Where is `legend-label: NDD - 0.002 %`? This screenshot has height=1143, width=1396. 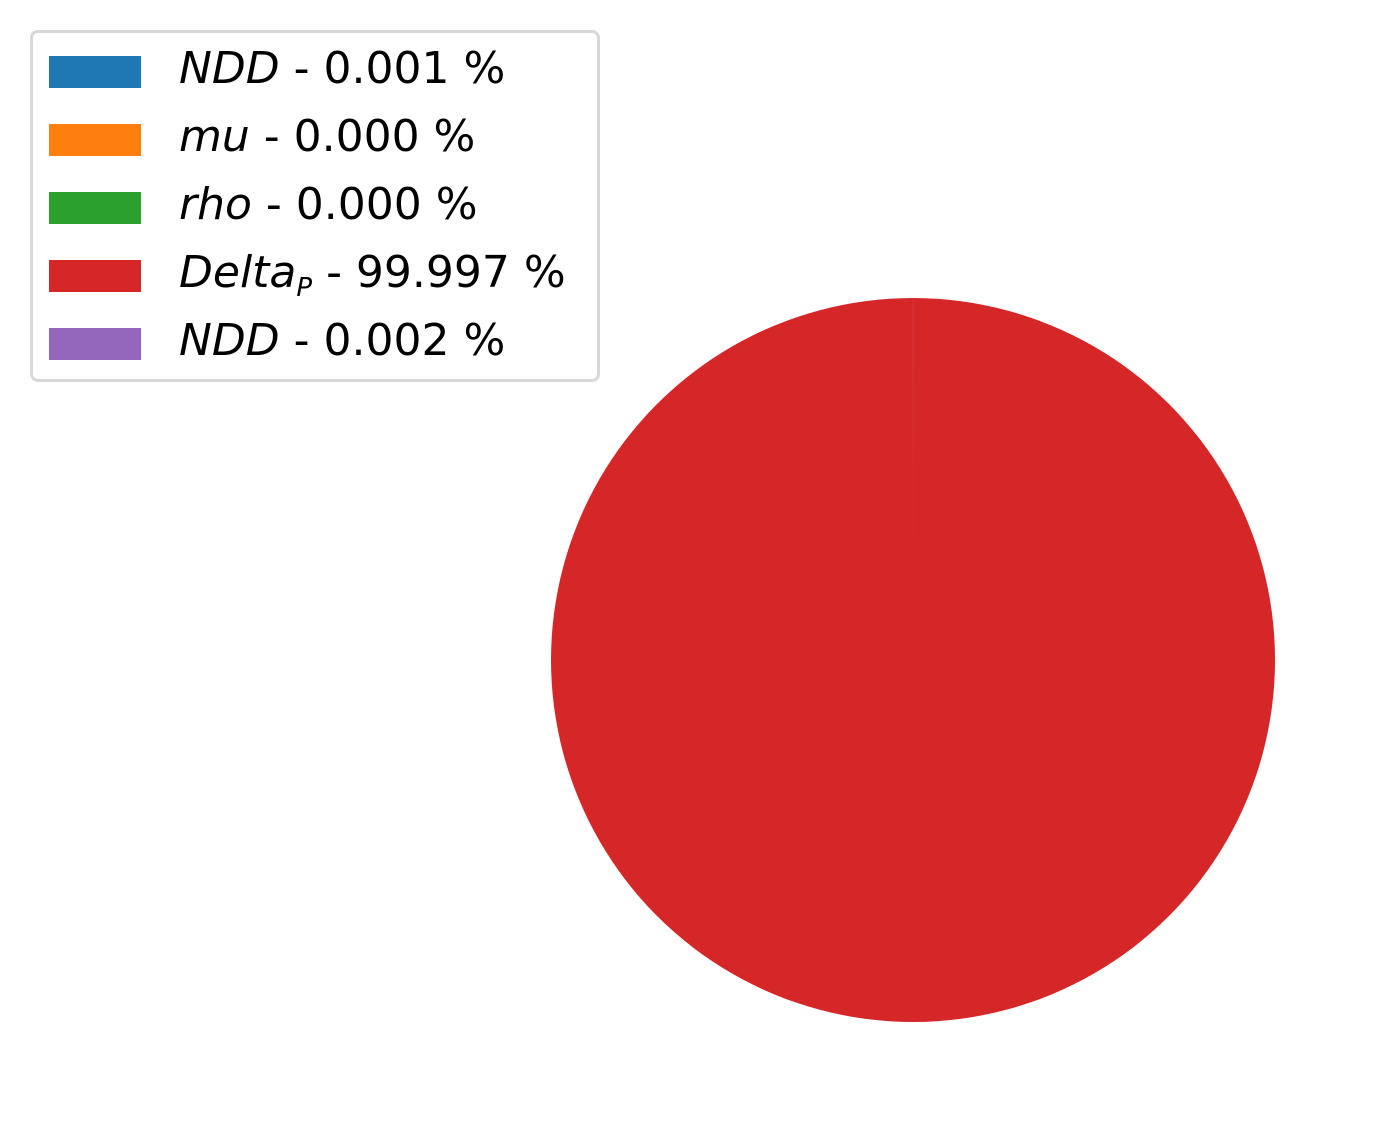
legend-label: NDD - 0.002 % is located at coordinates (342, 344).